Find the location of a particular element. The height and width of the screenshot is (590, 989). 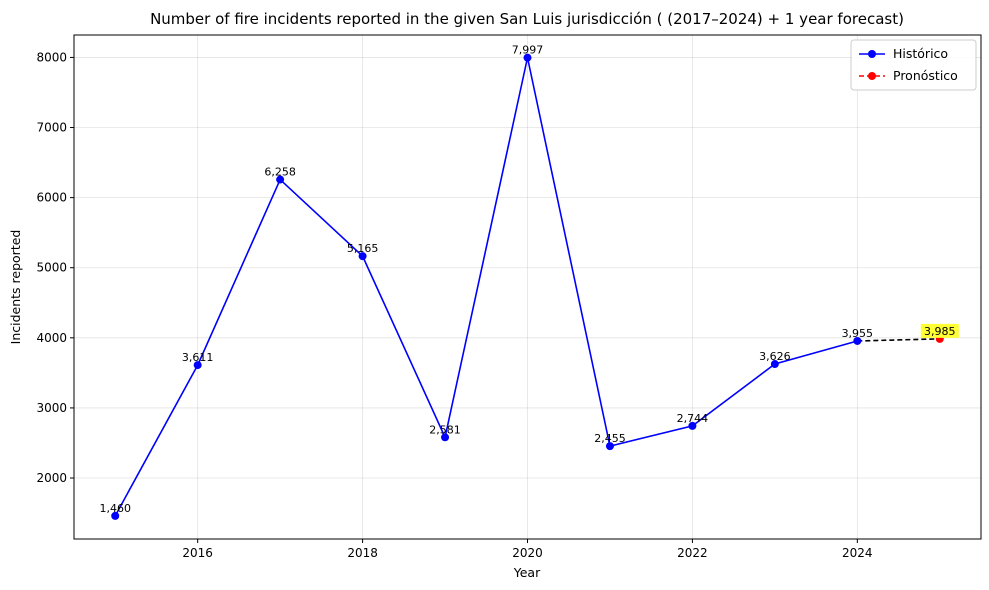

legend: Histórico Pronóstico is located at coordinates (913, 65).